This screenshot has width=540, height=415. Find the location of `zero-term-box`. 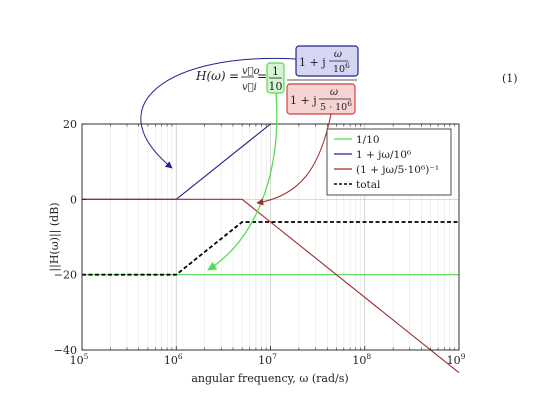

zero-term-box is located at coordinates (327, 61).